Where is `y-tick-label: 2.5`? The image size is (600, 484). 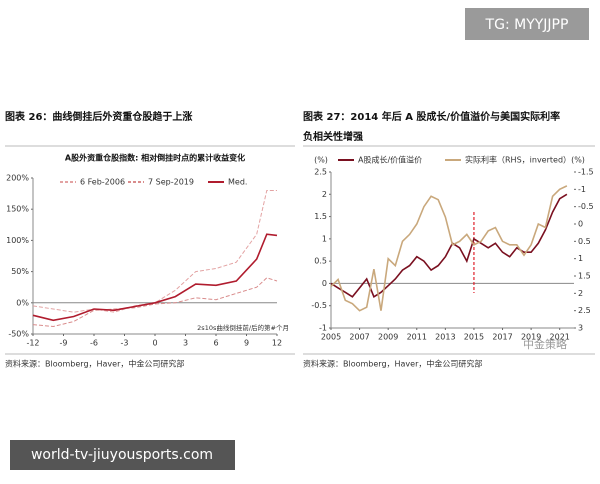 y-tick-label: 2.5 is located at coordinates (320, 172).